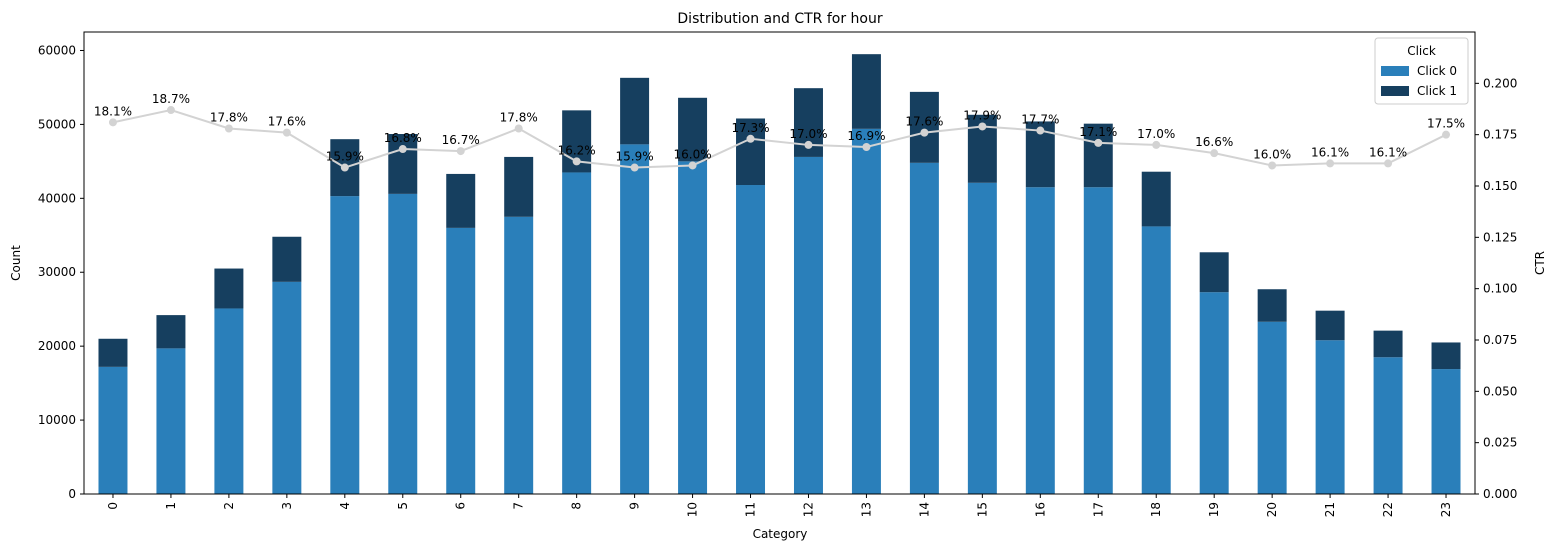 Image resolution: width=1556 pixels, height=551 pixels. What do you see at coordinates (1388, 509) in the screenshot?
I see `x-tick-label-22: 22` at bounding box center [1388, 509].